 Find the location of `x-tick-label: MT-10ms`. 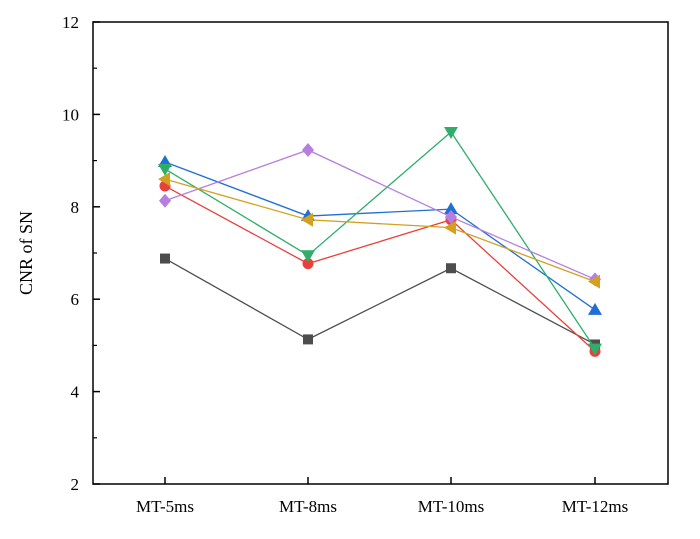

x-tick-label: MT-10ms is located at coordinates (451, 506).